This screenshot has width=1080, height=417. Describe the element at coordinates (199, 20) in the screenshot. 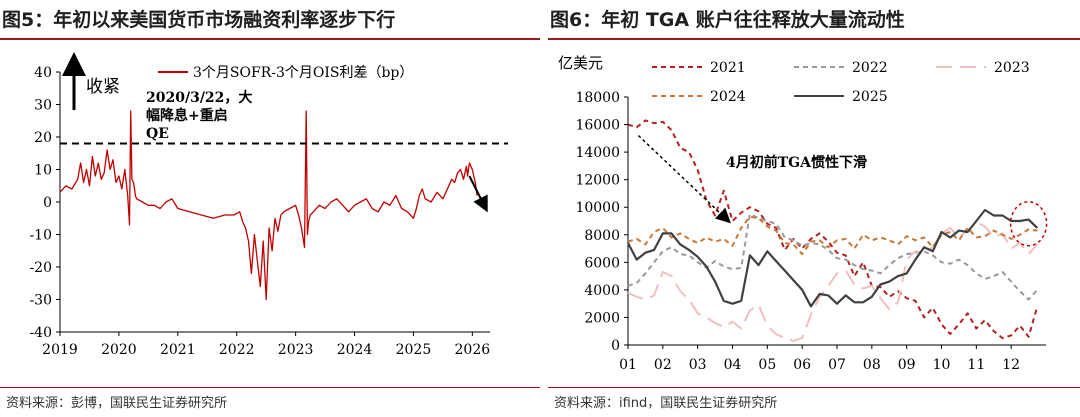

I see `chart-title: 图5：年初以来美国货币市场融资利率逐步下行` at that location.